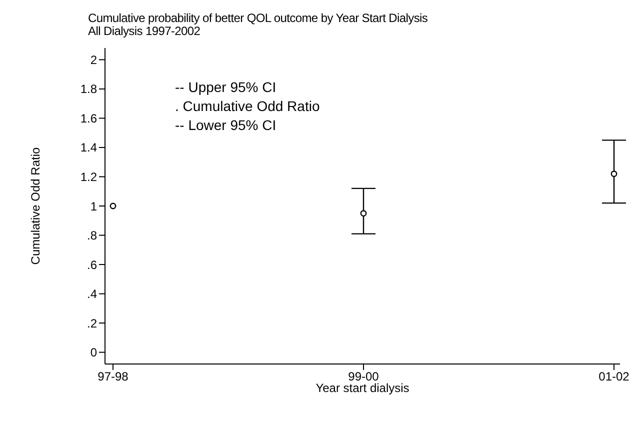 The image size is (638, 444). I want to click on chart-subtitle: All Dialysis 1997-2002, so click(145, 31).